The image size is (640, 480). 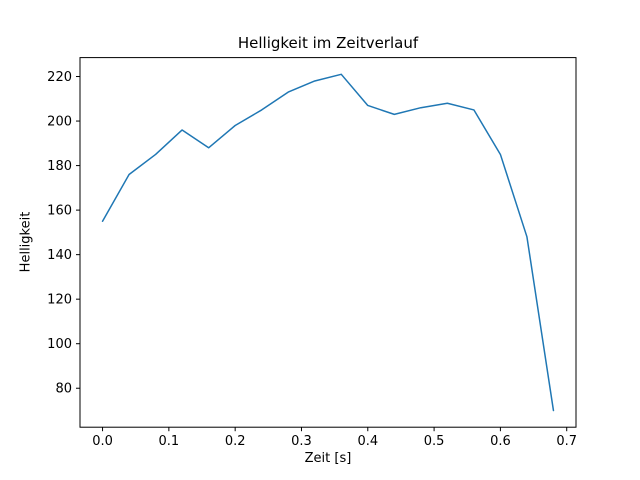 What do you see at coordinates (235, 441) in the screenshot?
I see `x-tick-label: 0.2` at bounding box center [235, 441].